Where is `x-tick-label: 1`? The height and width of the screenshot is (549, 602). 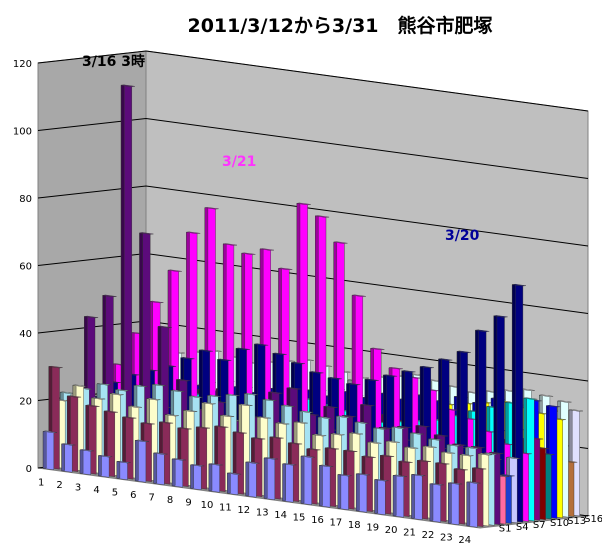
x-tick-label: 1 is located at coordinates (41, 482).